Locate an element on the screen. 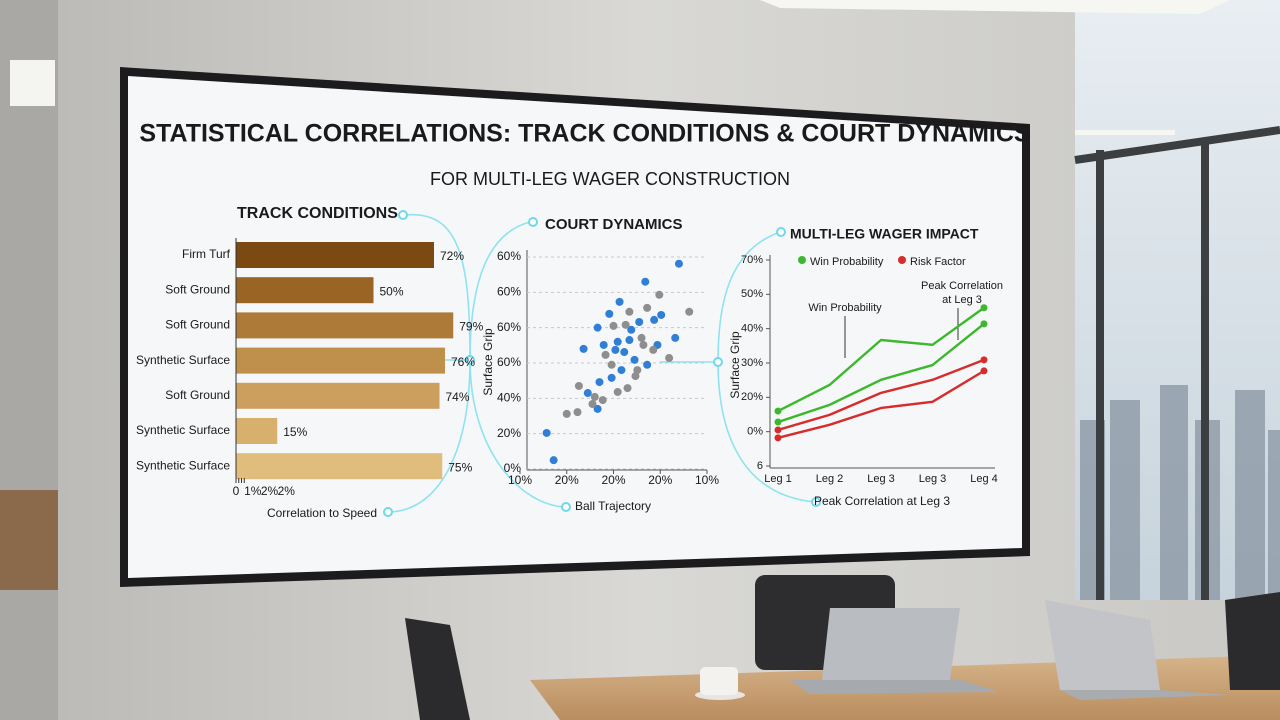  laptop is located at coordinates (891, 644).